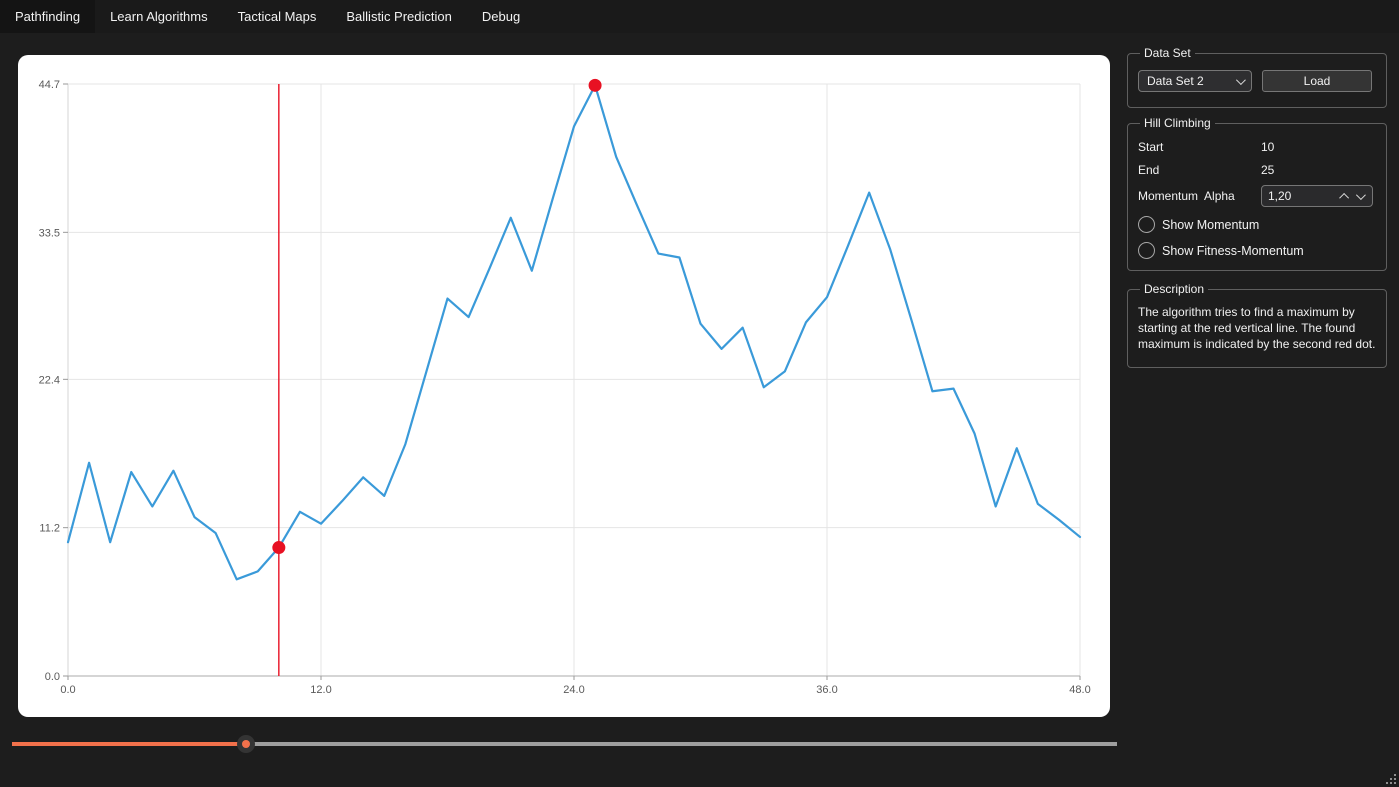 This screenshot has height=787, width=1399. I want to click on start-value: 10, so click(1268, 147).